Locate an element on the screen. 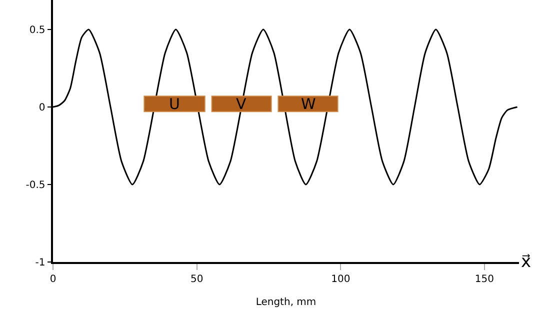 This screenshot has width=541, height=321. annotation: W is located at coordinates (308, 104).